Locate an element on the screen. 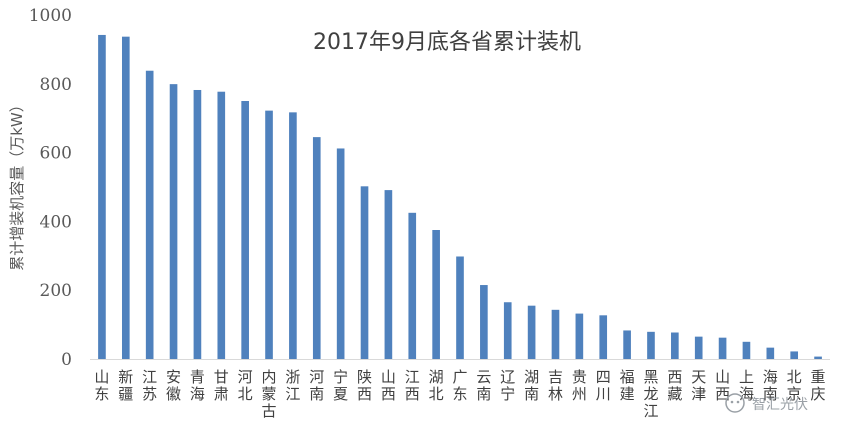  x-tick-label: 贵州 is located at coordinates (579, 385).